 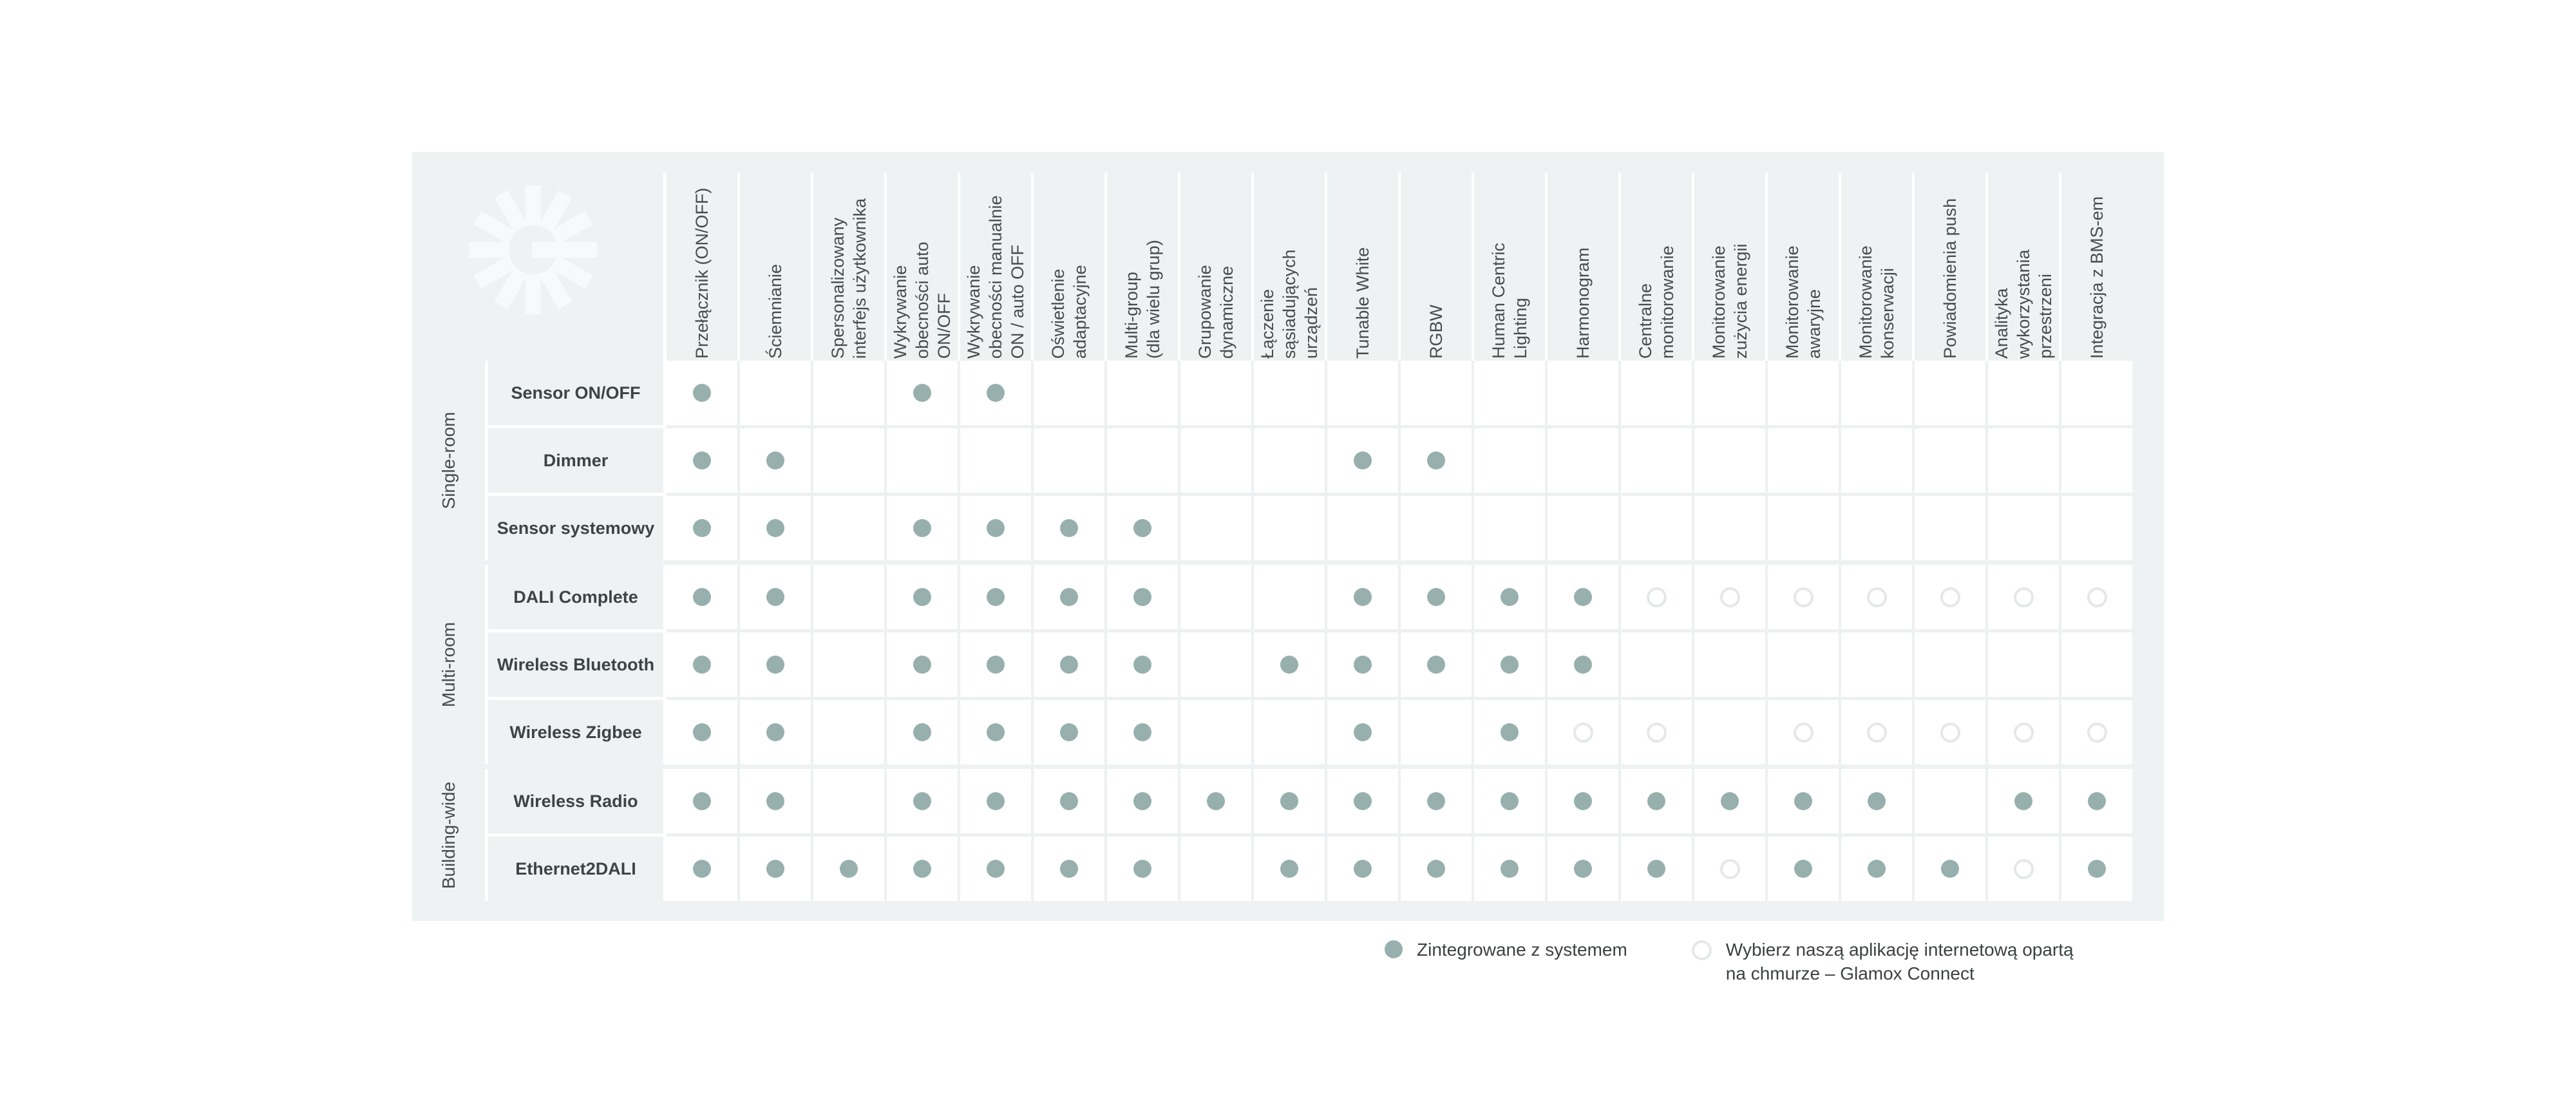 I want to click on column-header-9: Łączenie sąsiadujących urządzeń, so click(x=1289, y=267).